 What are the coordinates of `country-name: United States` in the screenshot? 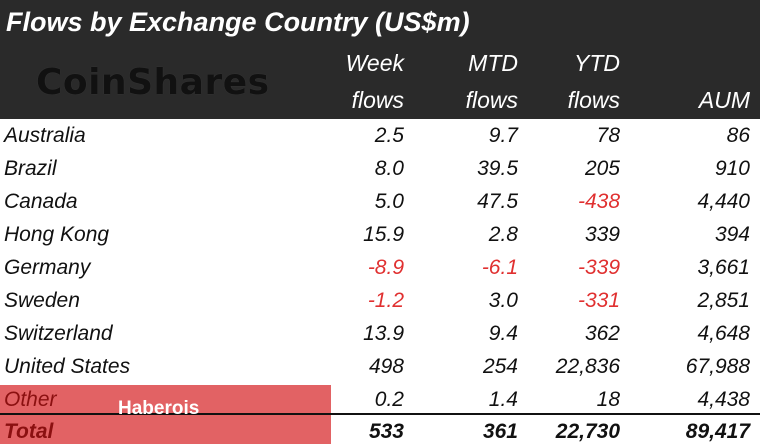 It's located at (67, 366).